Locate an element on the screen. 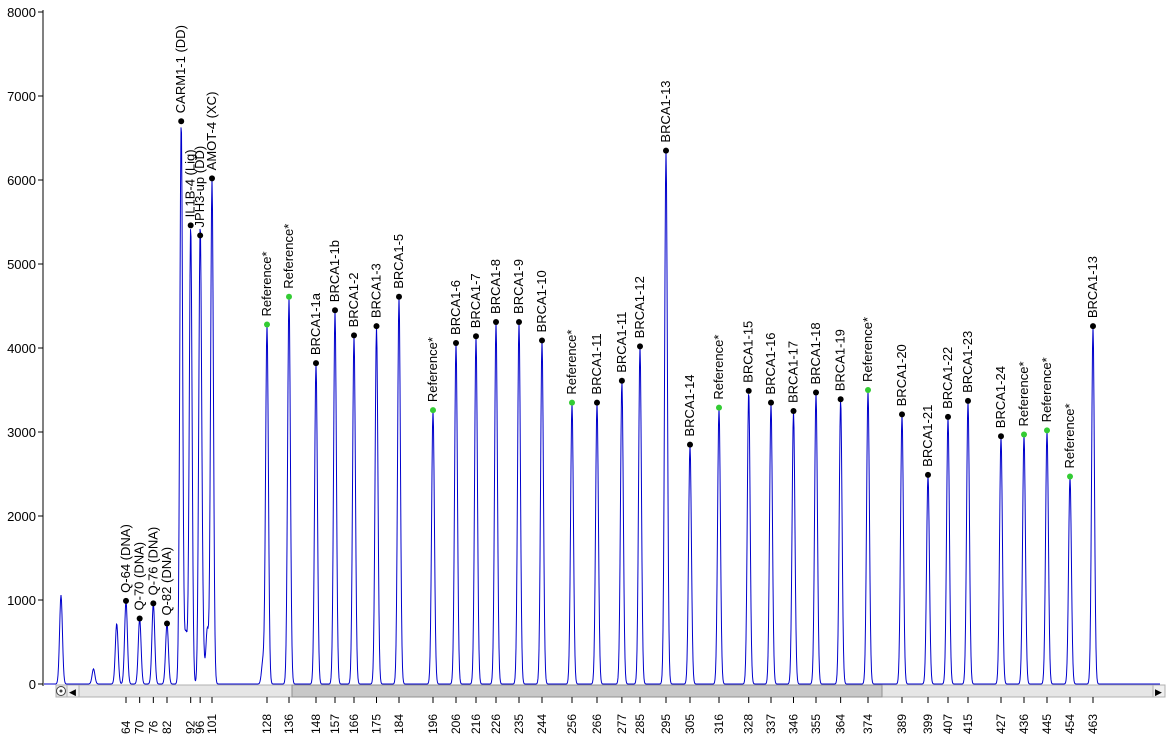  peak-label: IL1B-4 (Lig) is located at coordinates (190, 183).